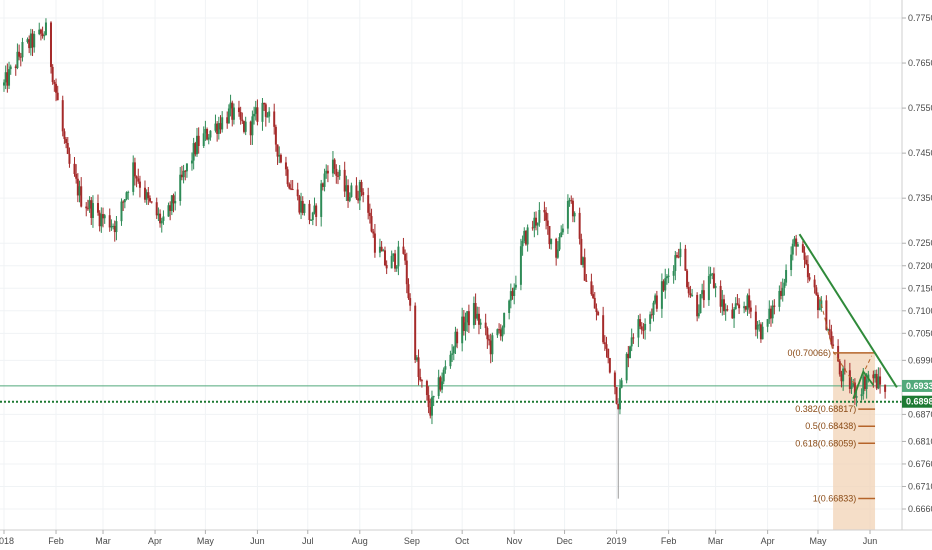 This screenshot has height=550, width=932. I want to click on fibonacci-level-label: 0.5(0.68438), so click(830, 426).